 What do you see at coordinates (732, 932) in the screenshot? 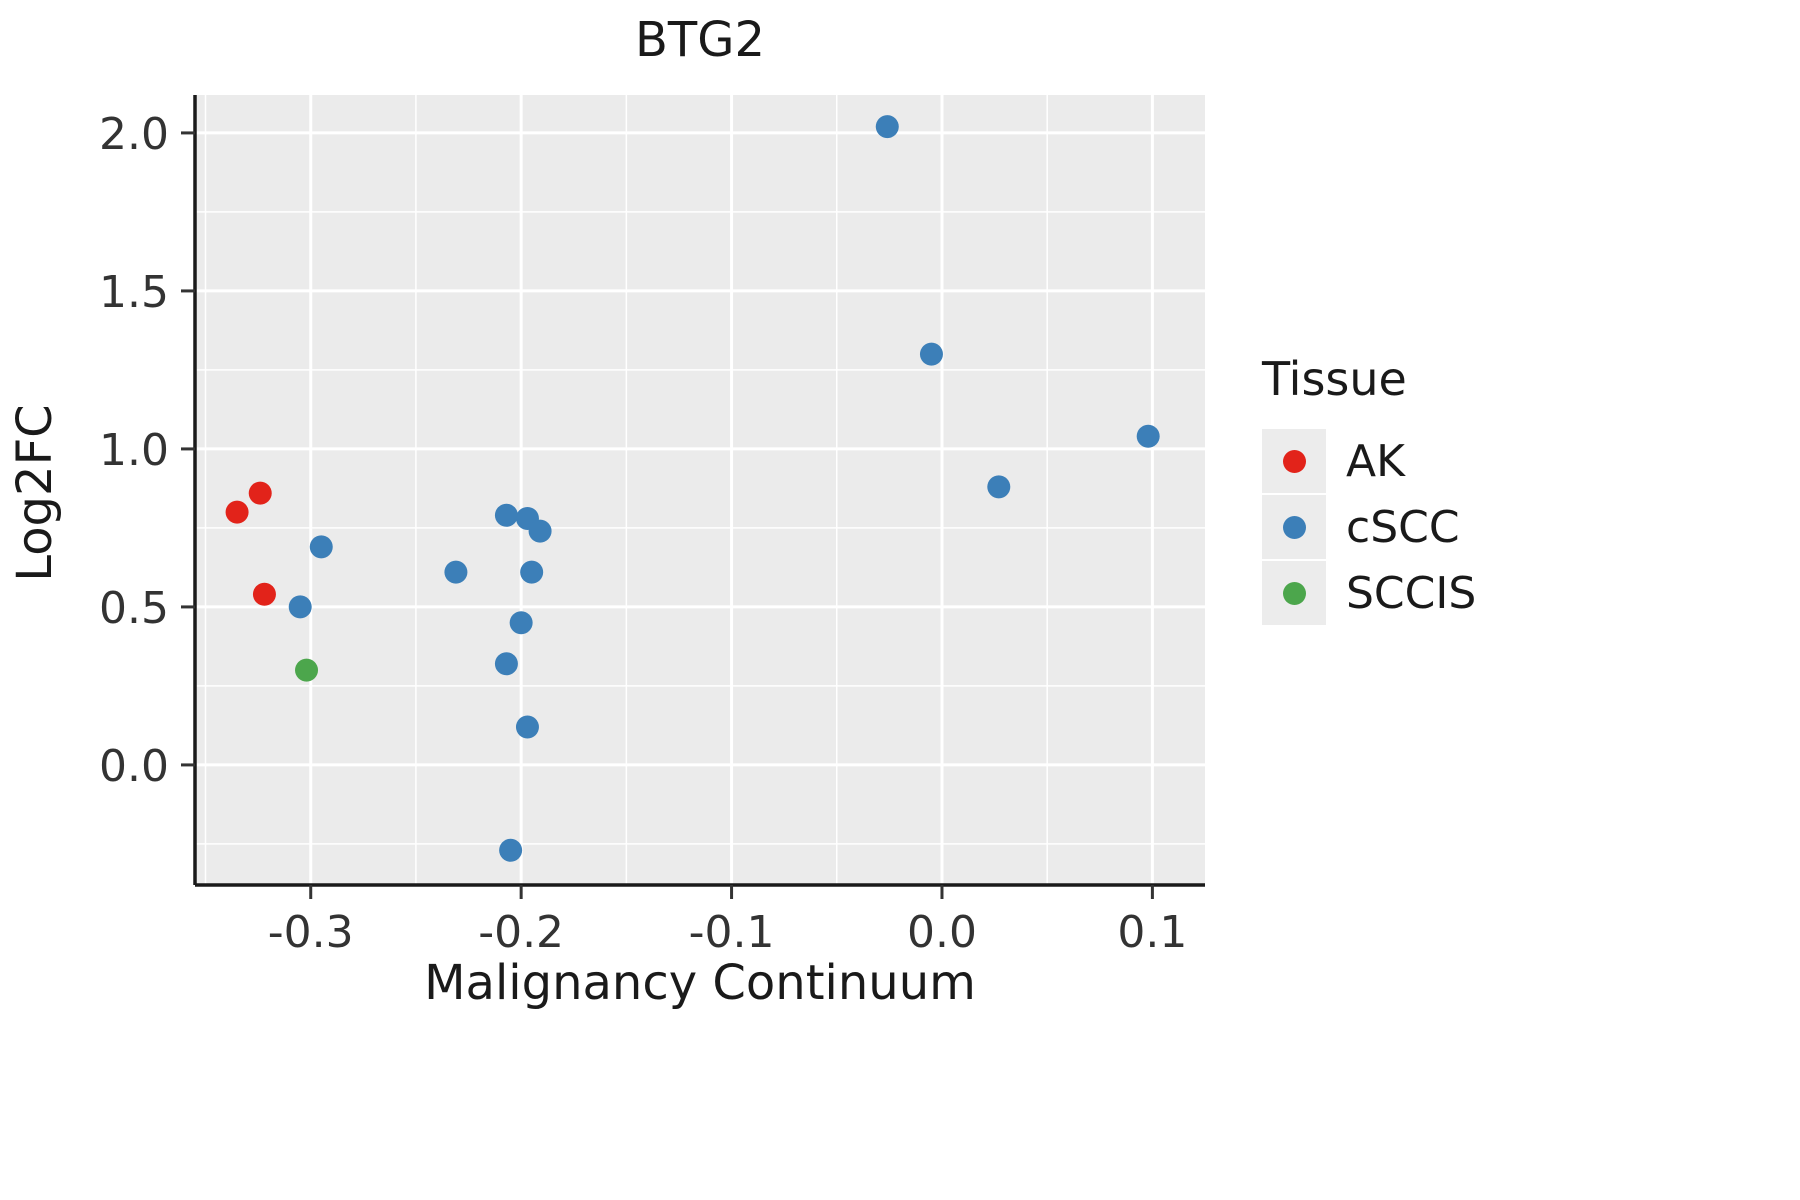
I see `x-tick-label: -0.1` at bounding box center [732, 932].